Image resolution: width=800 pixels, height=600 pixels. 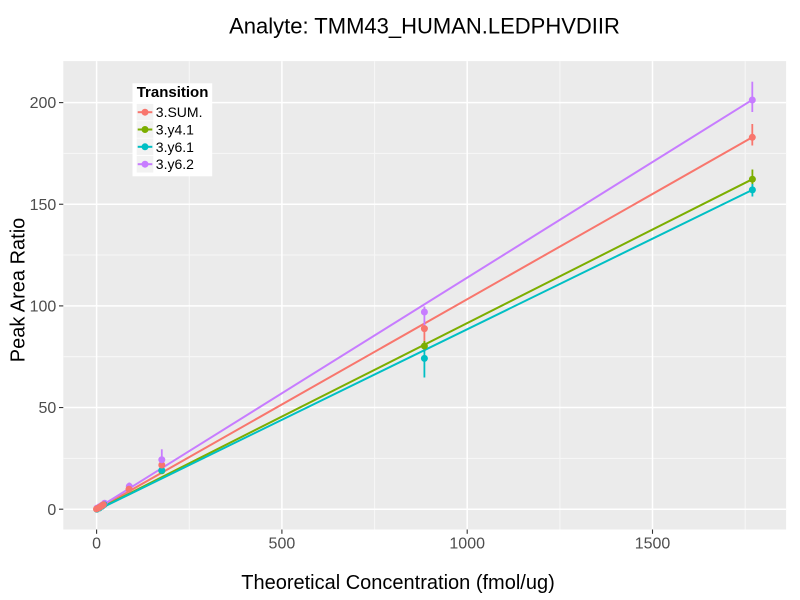 What do you see at coordinates (467, 544) in the screenshot?
I see `svg-text: 1000` at bounding box center [467, 544].